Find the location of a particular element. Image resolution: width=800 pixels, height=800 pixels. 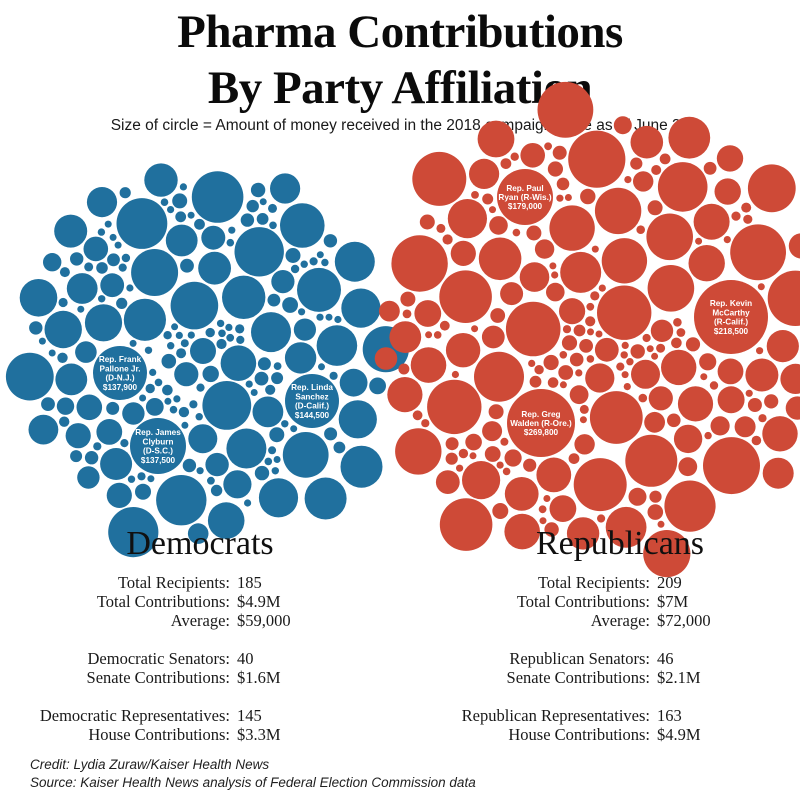

credit-line: Credit: Lydia Zuraw/Kaiser Health News is located at coordinates (150, 764).